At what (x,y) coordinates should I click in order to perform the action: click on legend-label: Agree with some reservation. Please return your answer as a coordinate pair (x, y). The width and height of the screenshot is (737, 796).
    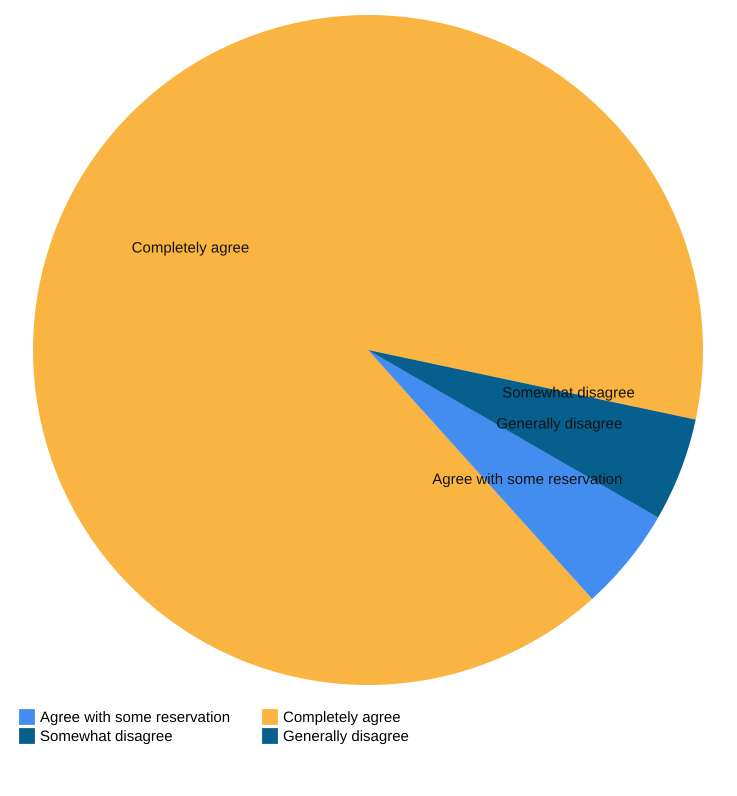
    Looking at the image, I should click on (135, 717).